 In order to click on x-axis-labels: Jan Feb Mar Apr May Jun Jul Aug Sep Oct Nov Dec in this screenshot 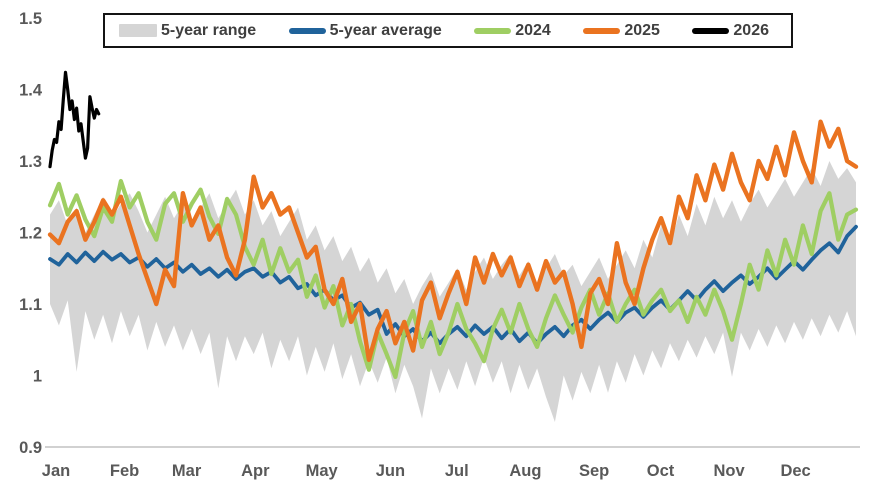, I will do `click(426, 471)`.